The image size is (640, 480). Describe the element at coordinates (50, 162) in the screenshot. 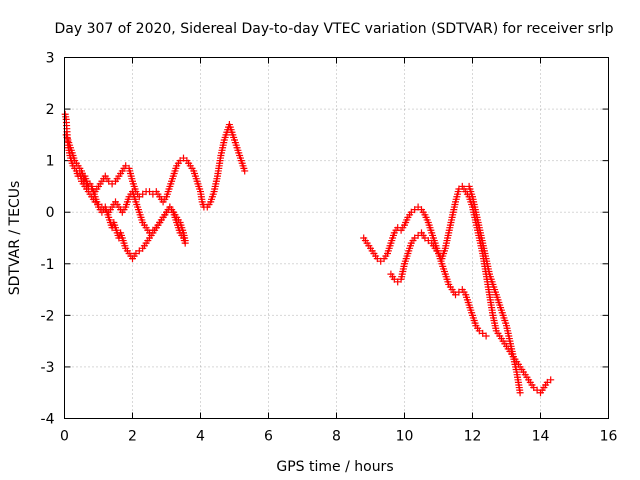

I see `y-tick-label: 1` at that location.